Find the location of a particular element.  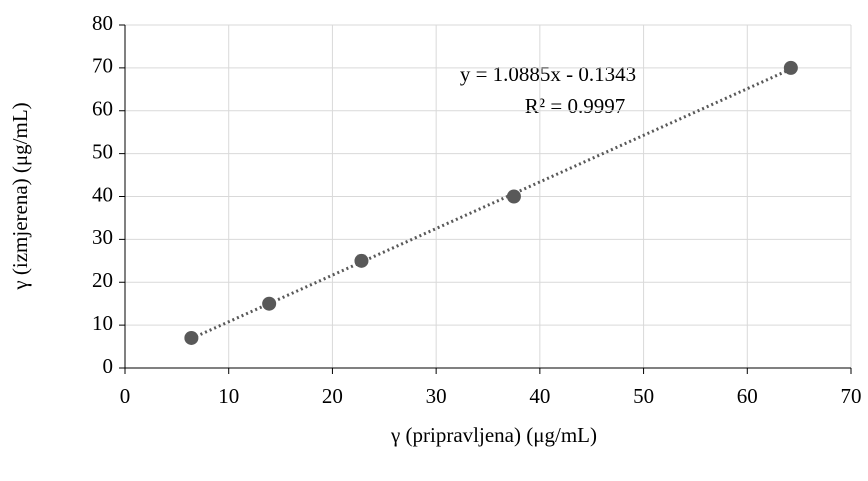

trendline-r-squared: R² = 0.9997 is located at coordinates (575, 106).